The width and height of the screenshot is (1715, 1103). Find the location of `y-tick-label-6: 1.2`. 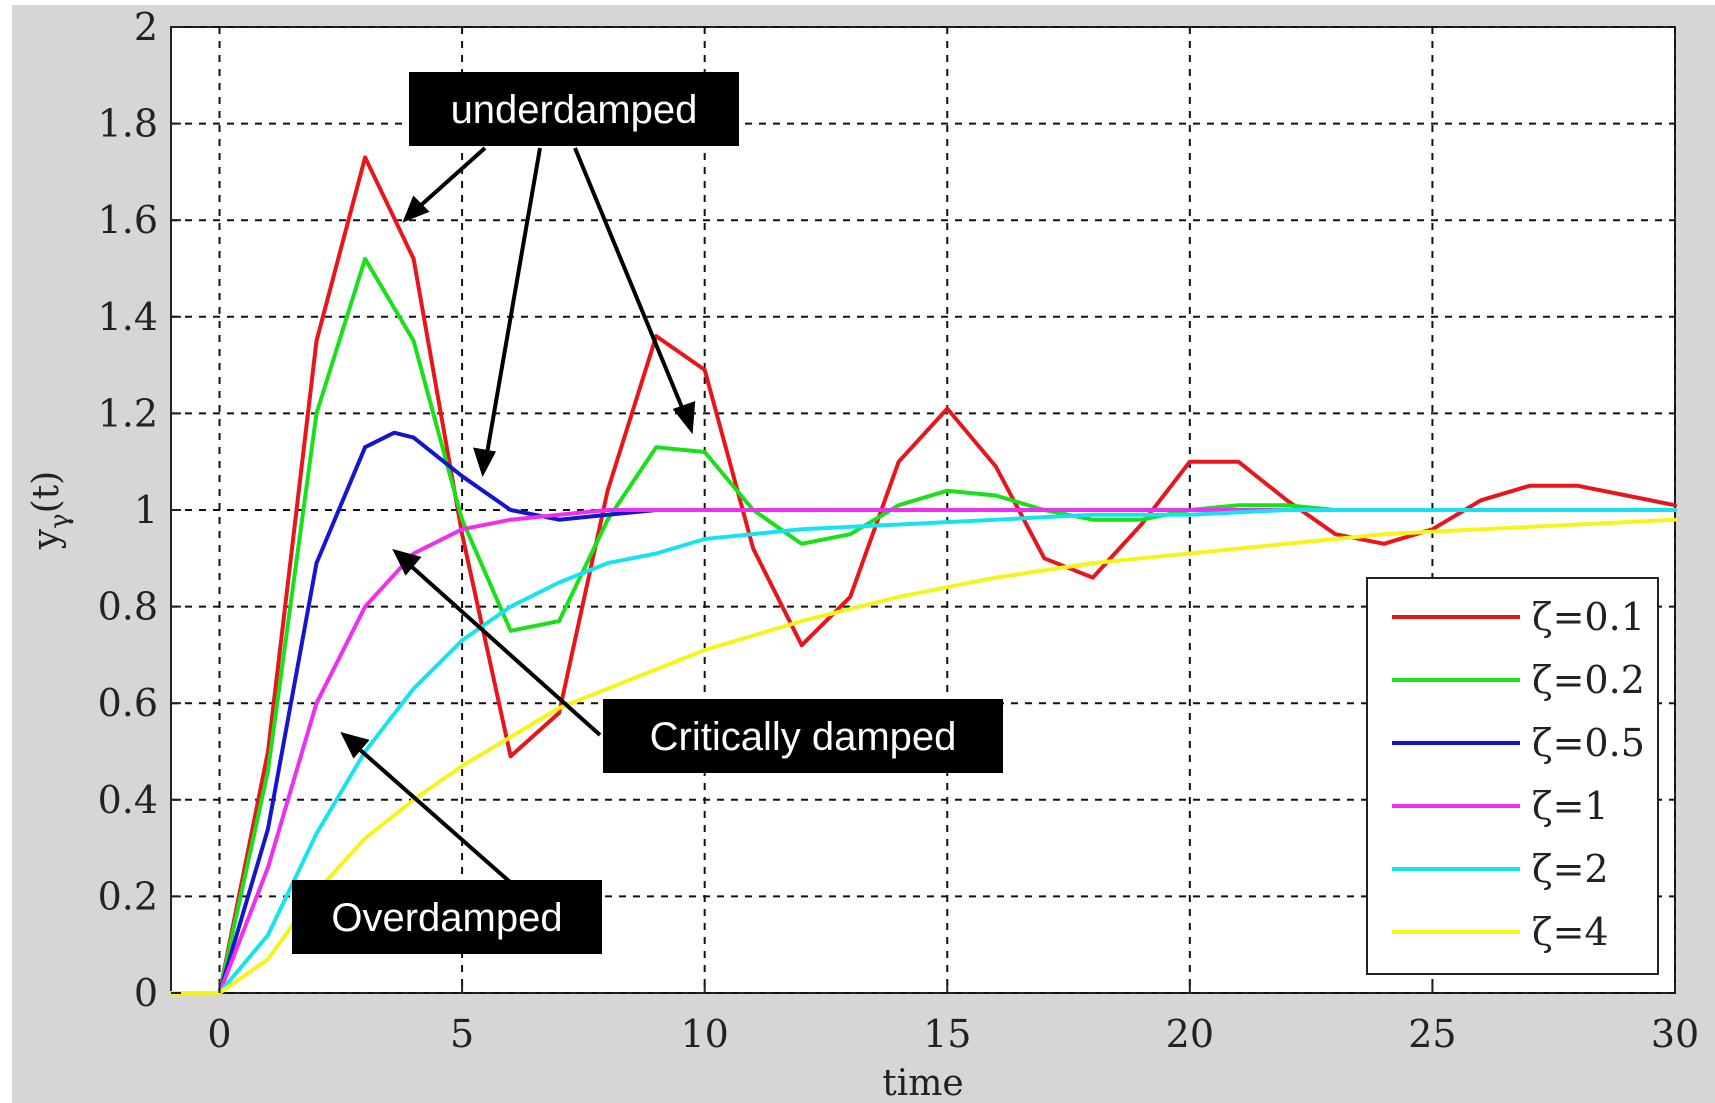

y-tick-label-6: 1.2 is located at coordinates (128, 413).